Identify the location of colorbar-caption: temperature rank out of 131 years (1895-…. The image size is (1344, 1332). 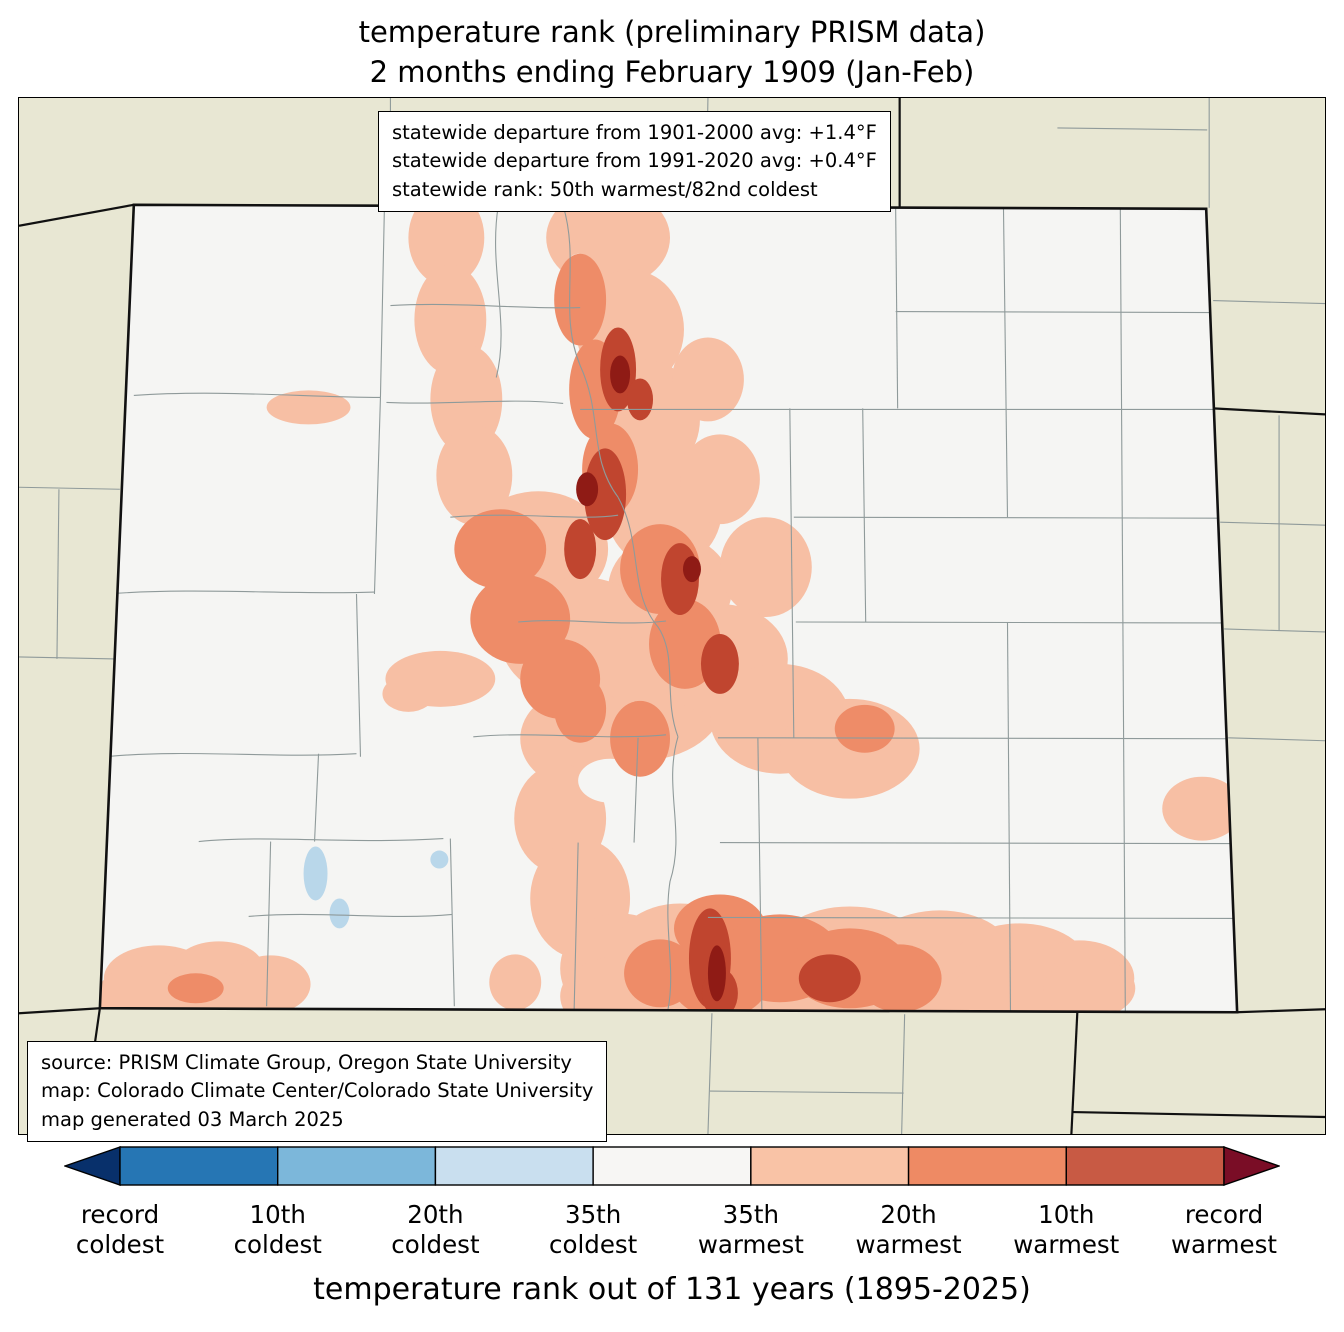
(672, 1289).